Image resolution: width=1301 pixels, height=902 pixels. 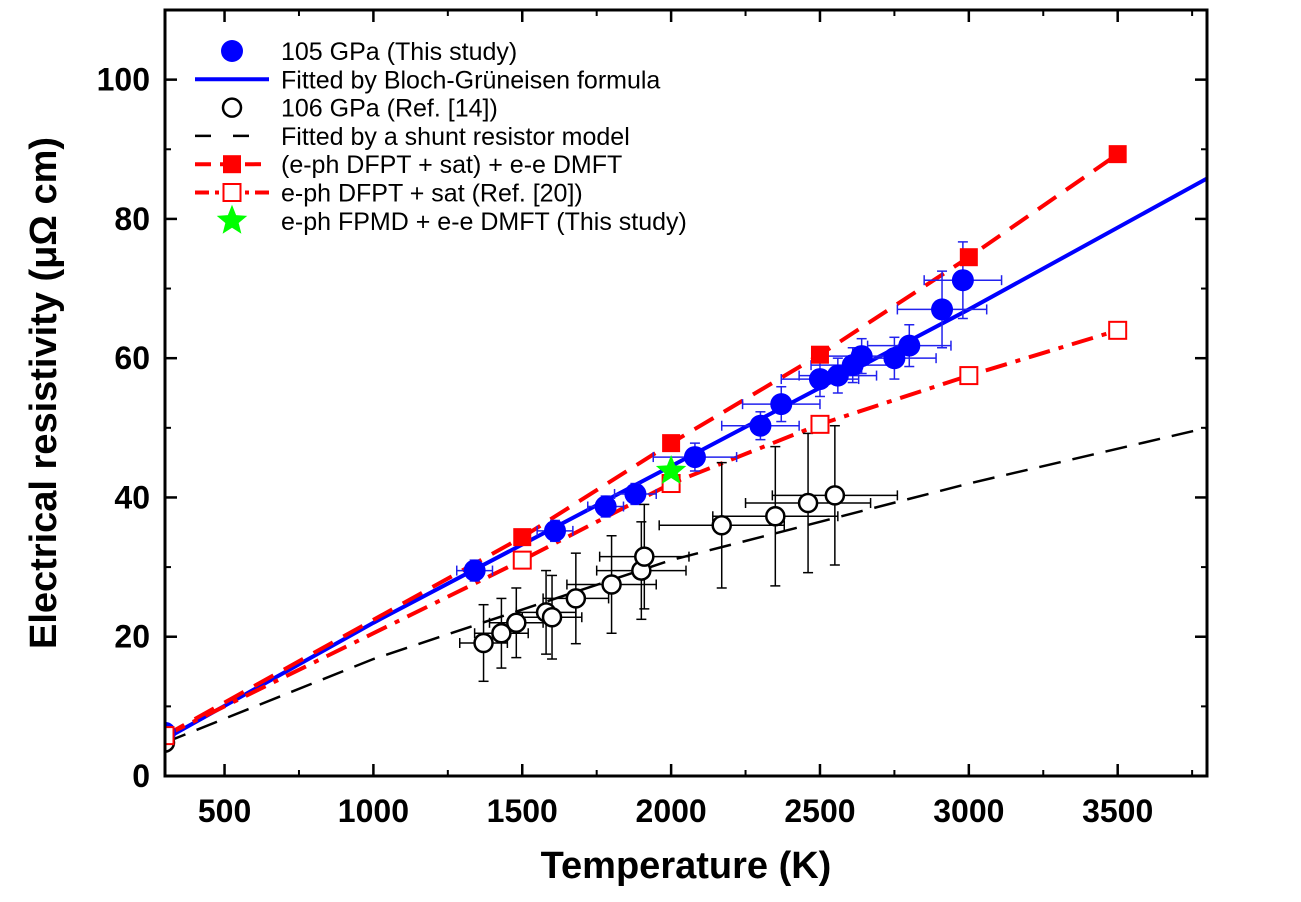 I want to click on x-tick-label: 1500, so click(x=522, y=811).